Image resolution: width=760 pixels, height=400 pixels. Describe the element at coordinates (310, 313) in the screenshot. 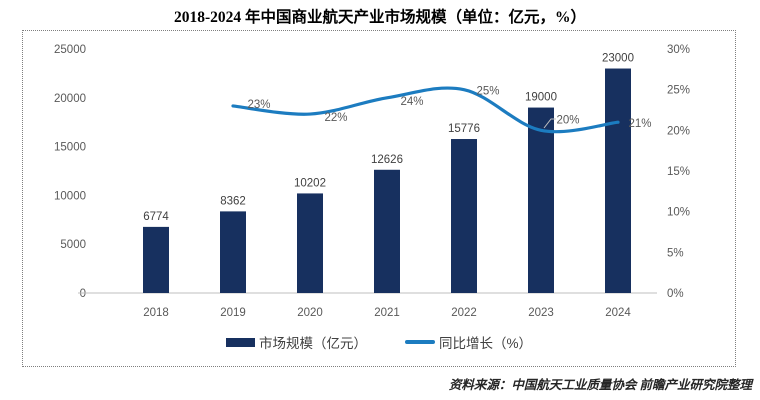

I see `year-label: 2020` at that location.